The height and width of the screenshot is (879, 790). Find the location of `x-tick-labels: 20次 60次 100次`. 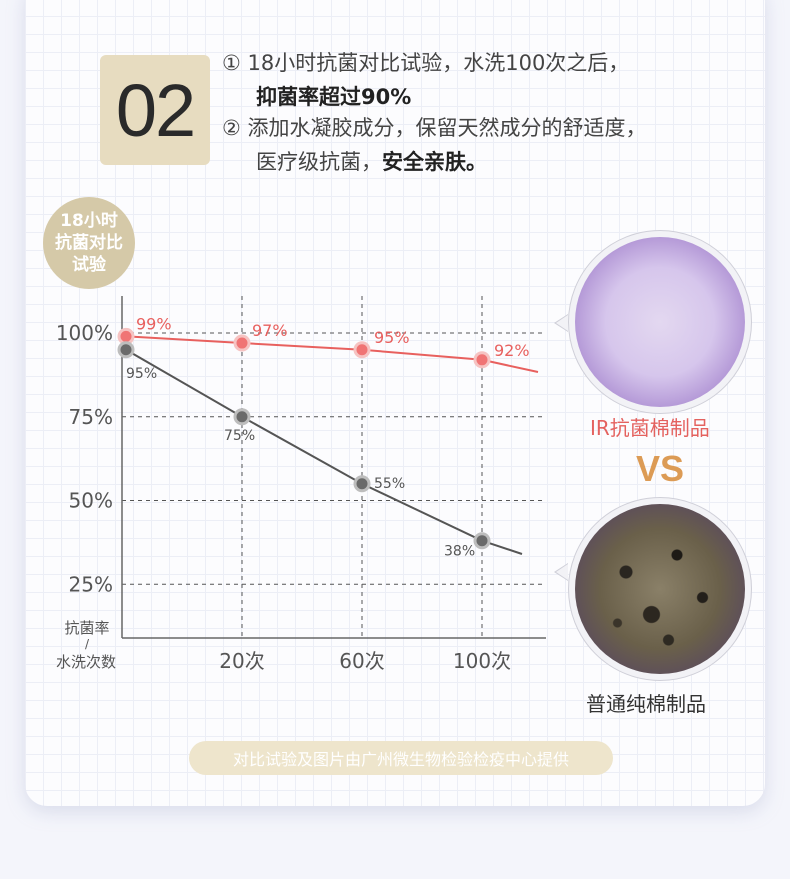

x-tick-labels: 20次 60次 100次 is located at coordinates (365, 661).